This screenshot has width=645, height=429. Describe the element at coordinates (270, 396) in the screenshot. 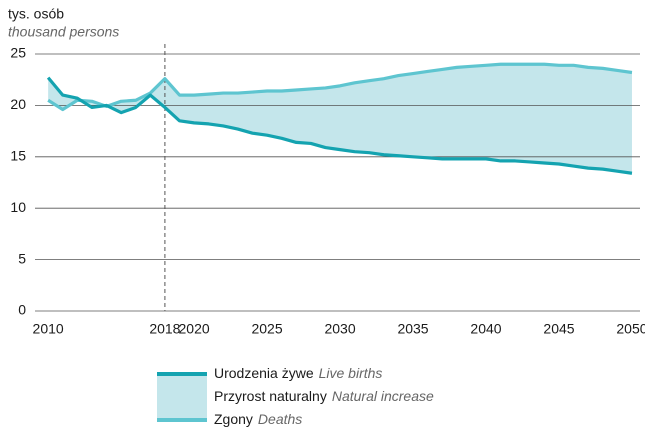

I see `legend-label: Przyrost naturalny` at that location.